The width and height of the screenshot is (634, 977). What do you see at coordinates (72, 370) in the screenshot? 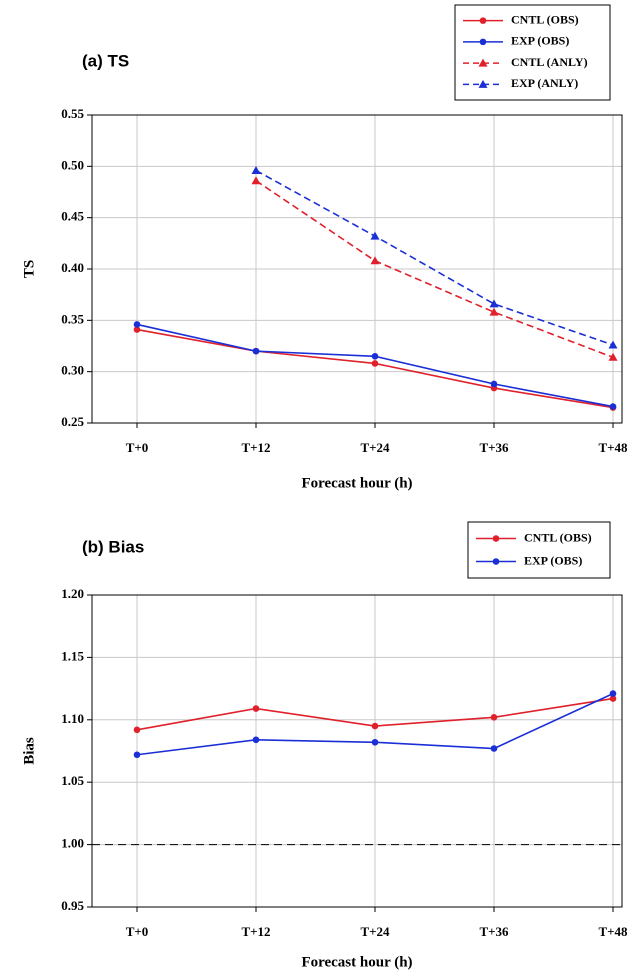
I see `y-tick-label: 0.30` at bounding box center [72, 370].